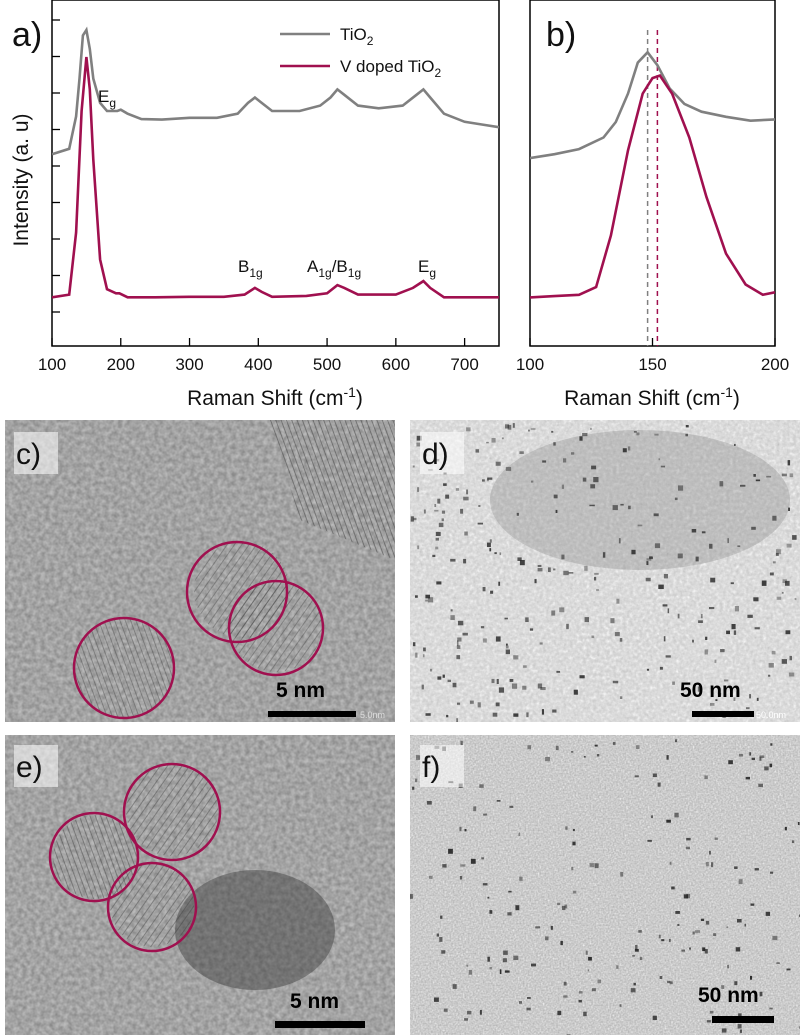  What do you see at coordinates (320, 1024) in the screenshot?
I see `scale-bar-e` at bounding box center [320, 1024].